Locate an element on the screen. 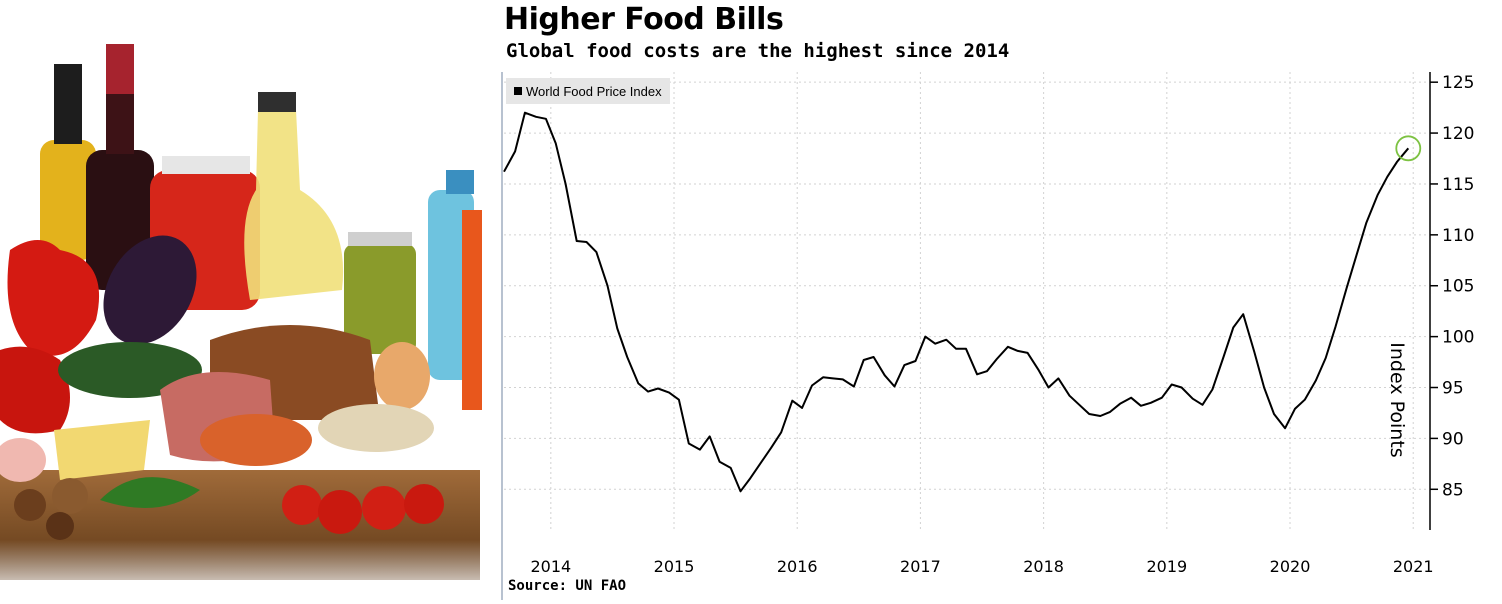 The height and width of the screenshot is (604, 1502). legend: World Food Price Index is located at coordinates (588, 91).